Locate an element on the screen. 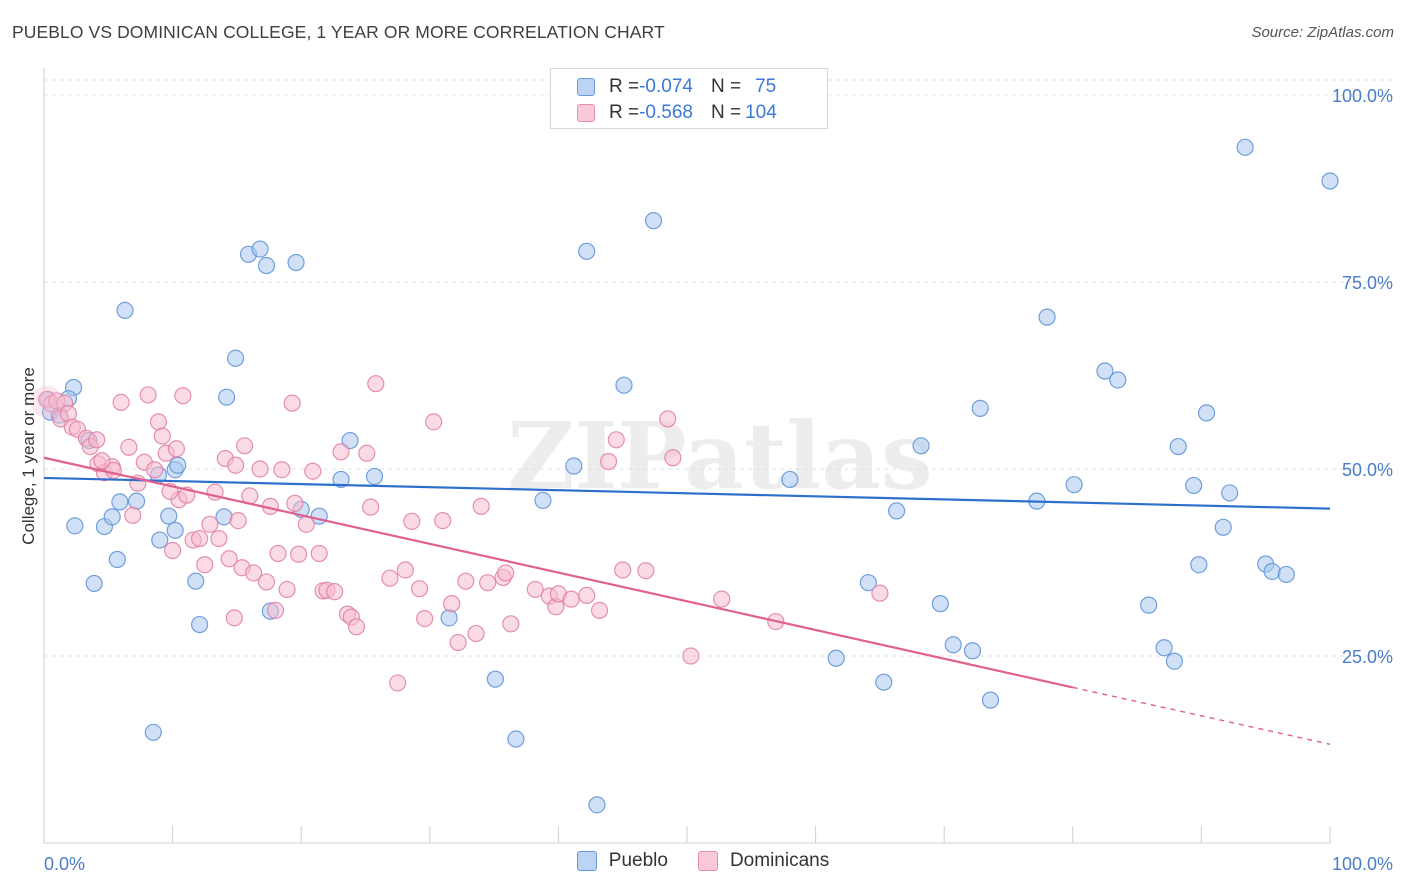 This screenshot has width=1406, height=892. legend-n-value: 75 is located at coordinates (766, 86).